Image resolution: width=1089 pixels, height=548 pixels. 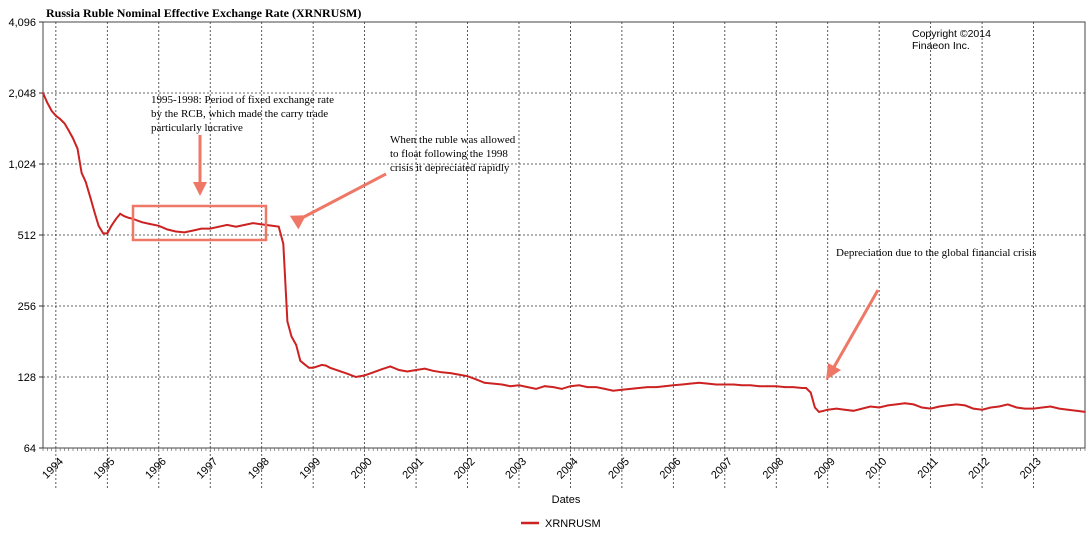 I want to click on legend: XRNRUSM, so click(x=561, y=524).